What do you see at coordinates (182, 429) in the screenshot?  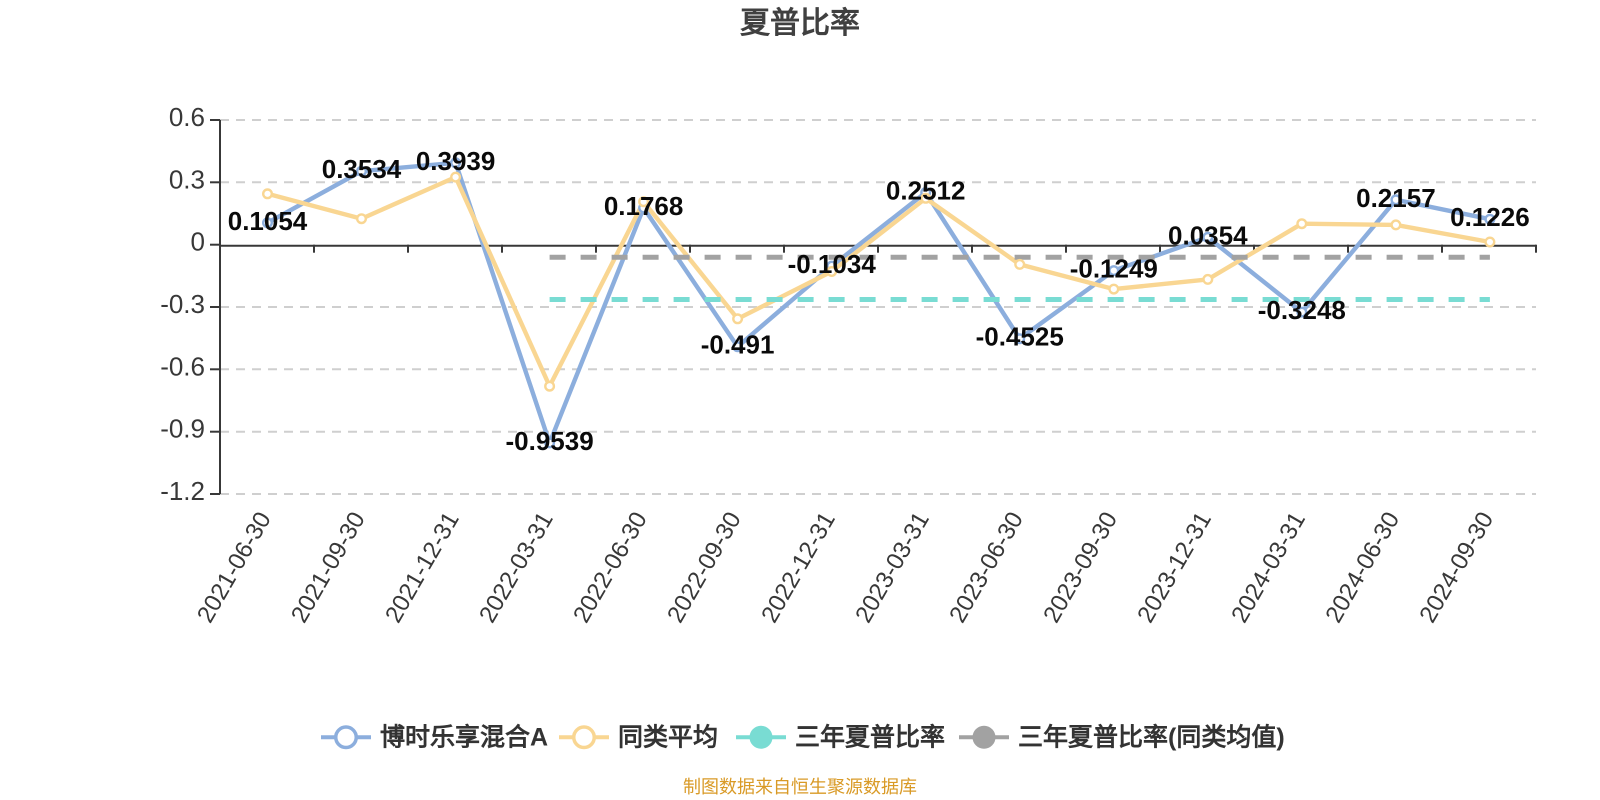 I see `svg-text: -0.9` at bounding box center [182, 429].